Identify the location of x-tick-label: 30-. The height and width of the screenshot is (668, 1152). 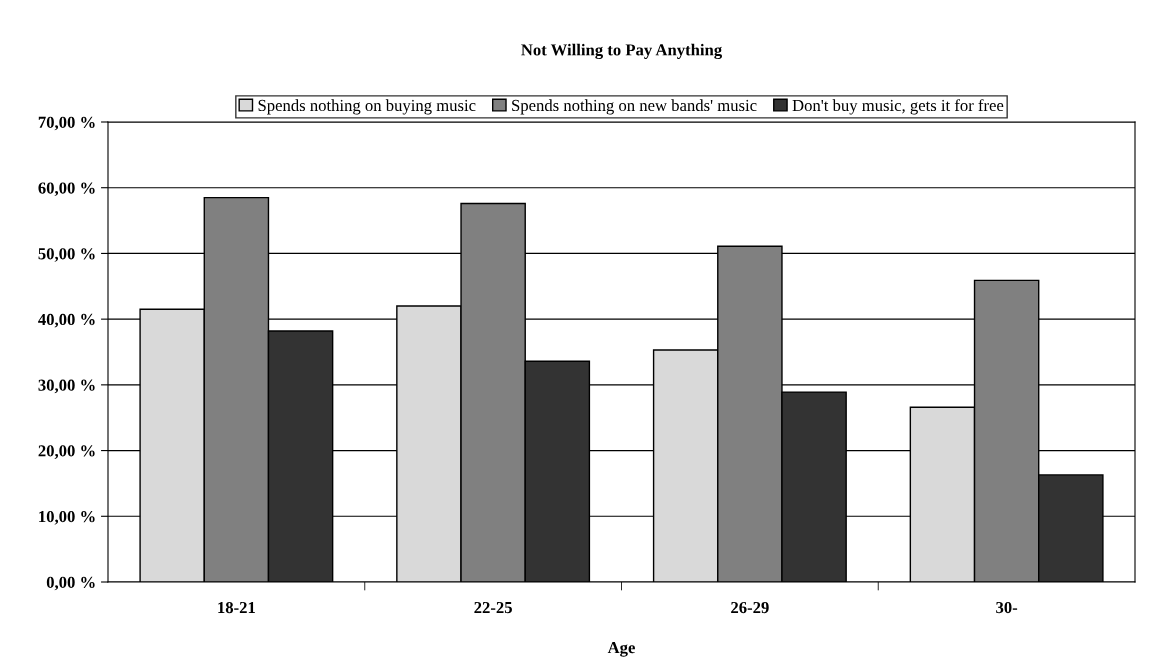
(1007, 607).